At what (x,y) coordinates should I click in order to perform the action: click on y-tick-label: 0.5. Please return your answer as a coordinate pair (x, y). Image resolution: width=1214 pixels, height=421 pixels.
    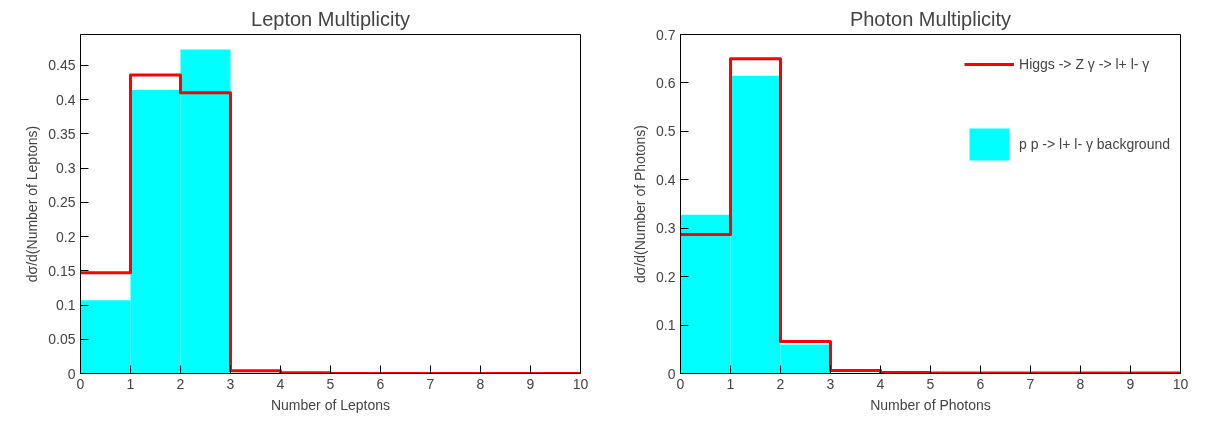
    Looking at the image, I should click on (666, 131).